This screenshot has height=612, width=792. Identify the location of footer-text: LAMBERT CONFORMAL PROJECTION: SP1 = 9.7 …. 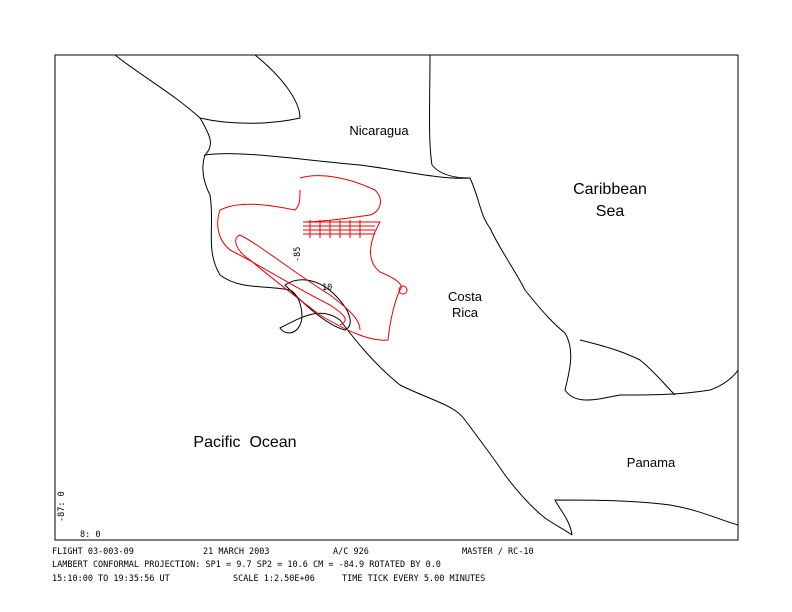
(246, 565).